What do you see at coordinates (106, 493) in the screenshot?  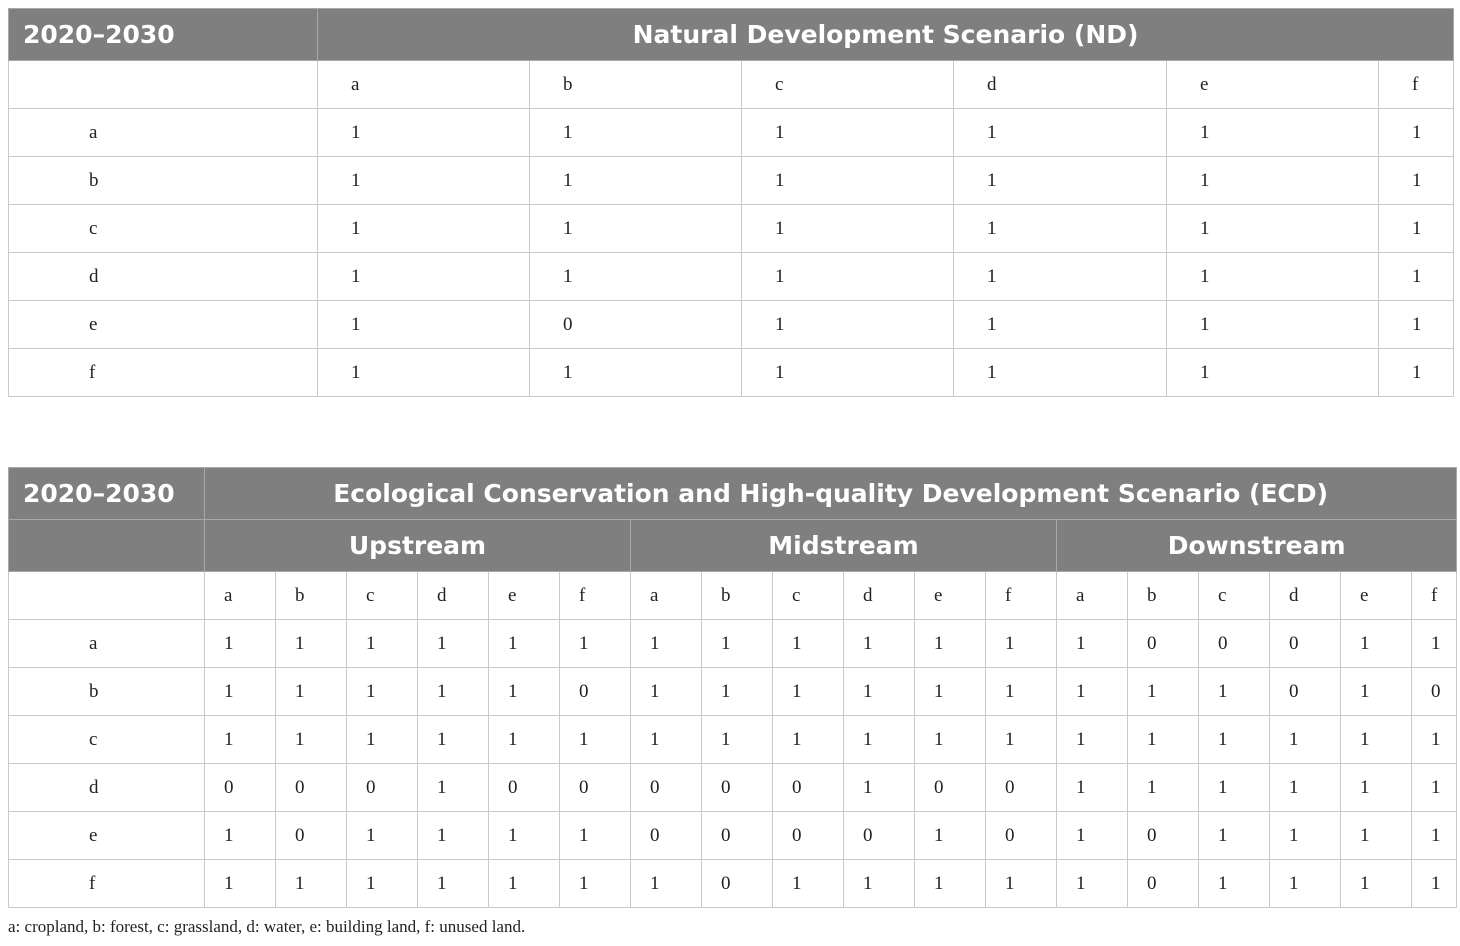 I see `ecd-period-header: 2020–2030` at bounding box center [106, 493].